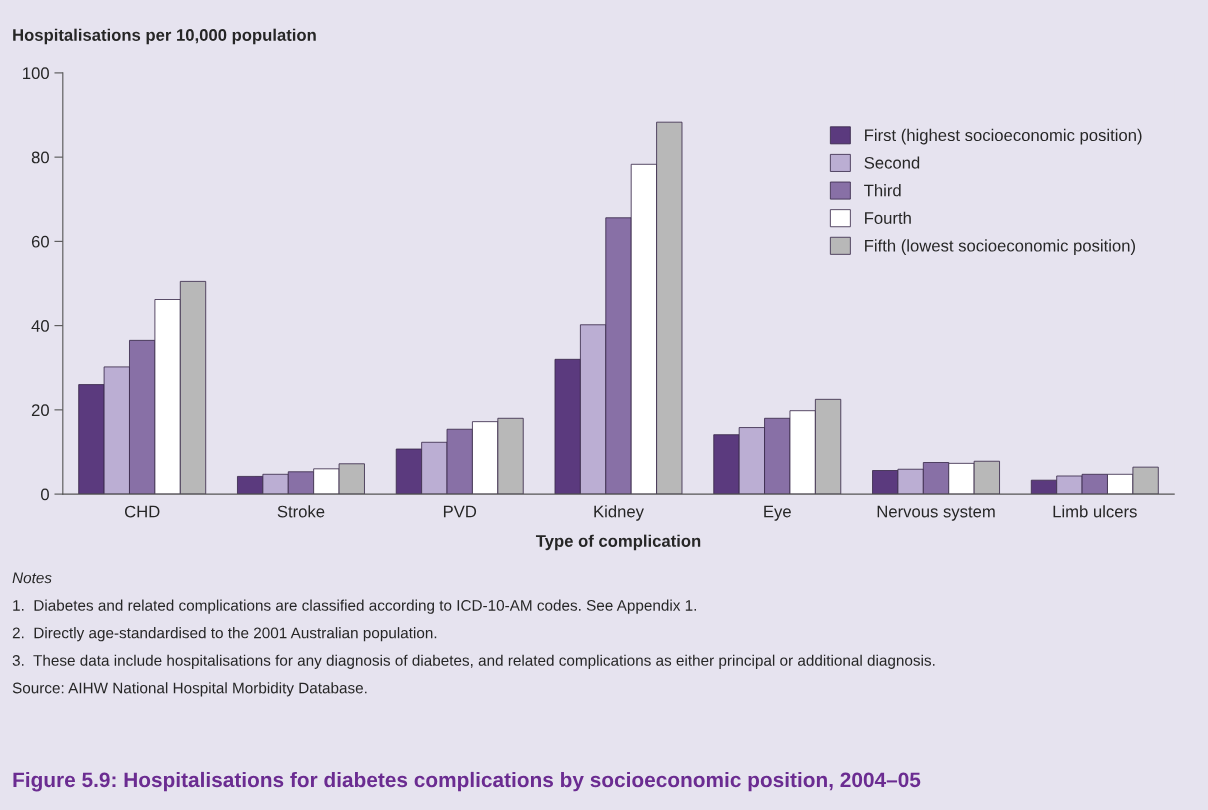  What do you see at coordinates (40, 410) in the screenshot?
I see `y-tick-label: 20` at bounding box center [40, 410].